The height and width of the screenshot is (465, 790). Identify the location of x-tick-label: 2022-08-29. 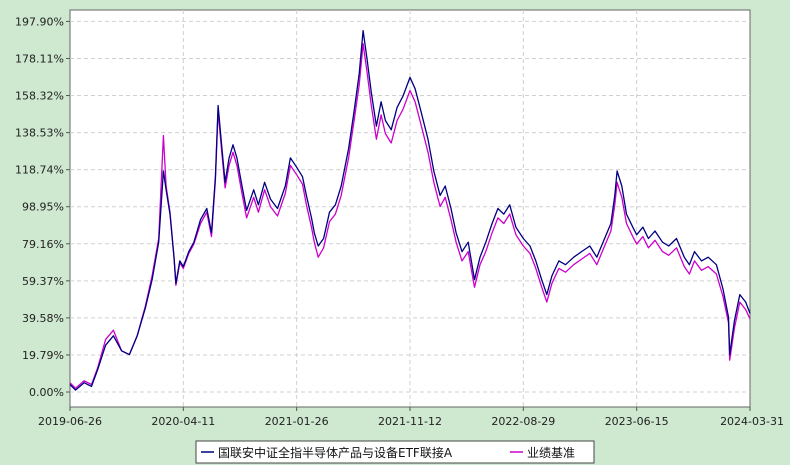
(523, 421).